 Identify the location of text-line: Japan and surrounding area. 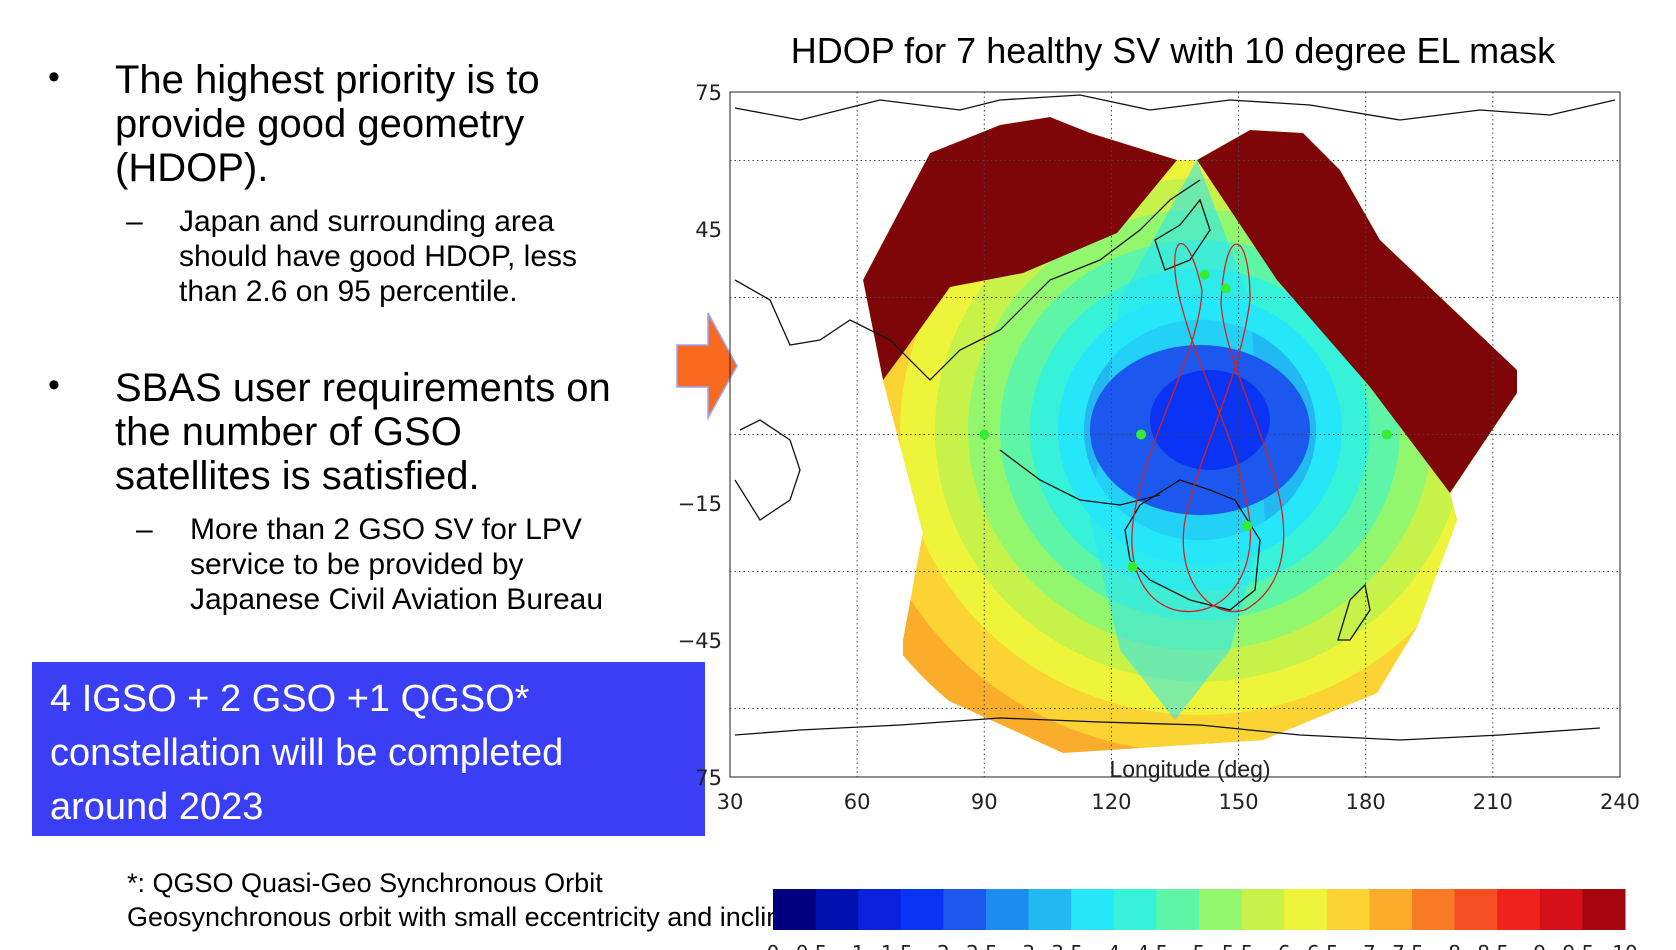
(367, 221).